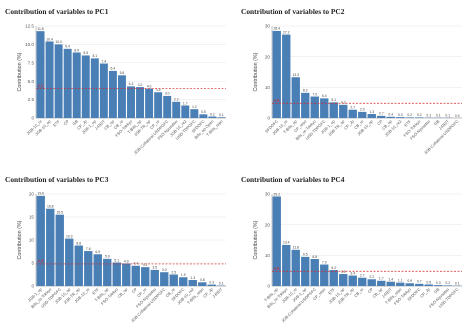 The width and height of the screenshot is (472, 336). What do you see at coordinates (57, 11) in the screenshot?
I see `chart-title: Contribution of variables to PC1` at bounding box center [57, 11].